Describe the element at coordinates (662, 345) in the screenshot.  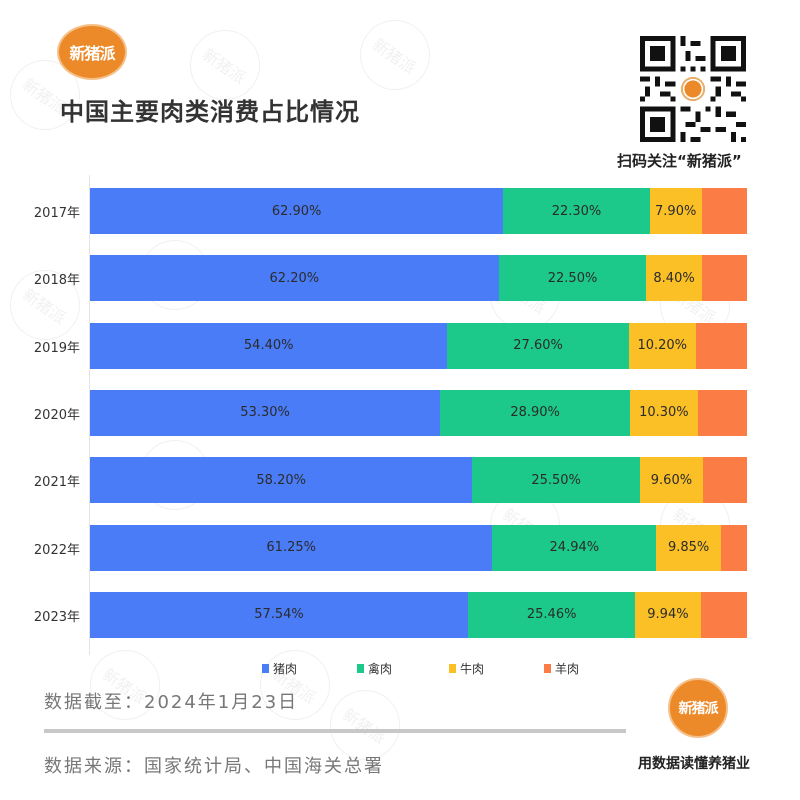
I see `bar-segment: 10.20%` at that location.